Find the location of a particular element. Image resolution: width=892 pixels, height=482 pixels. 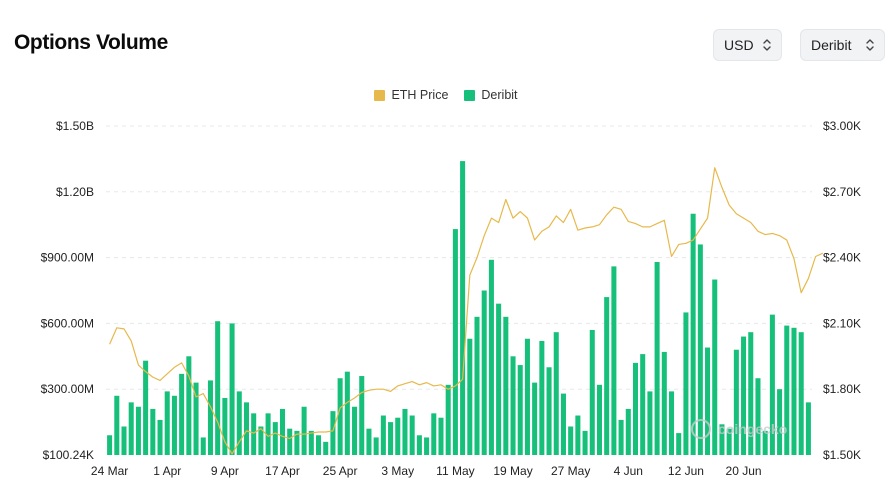

exchange-select: Deribit is located at coordinates (842, 45).